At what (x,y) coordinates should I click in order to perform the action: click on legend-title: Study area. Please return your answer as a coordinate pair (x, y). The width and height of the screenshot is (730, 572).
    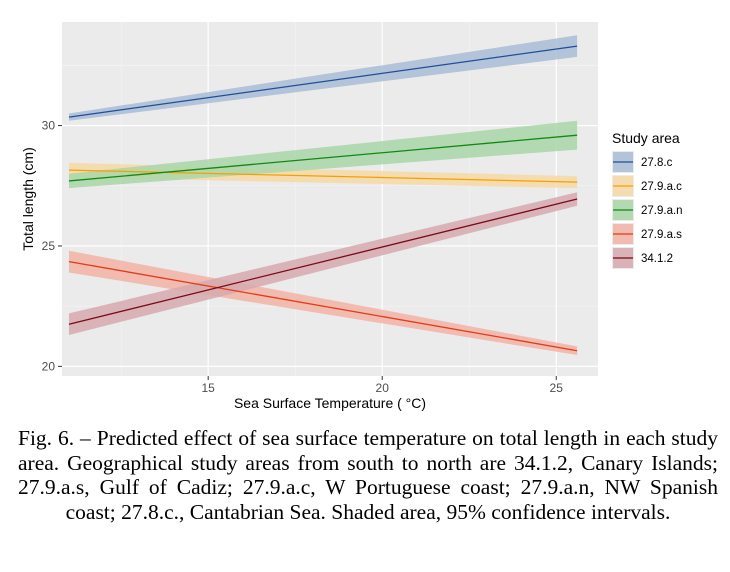
    Looking at the image, I should click on (646, 138).